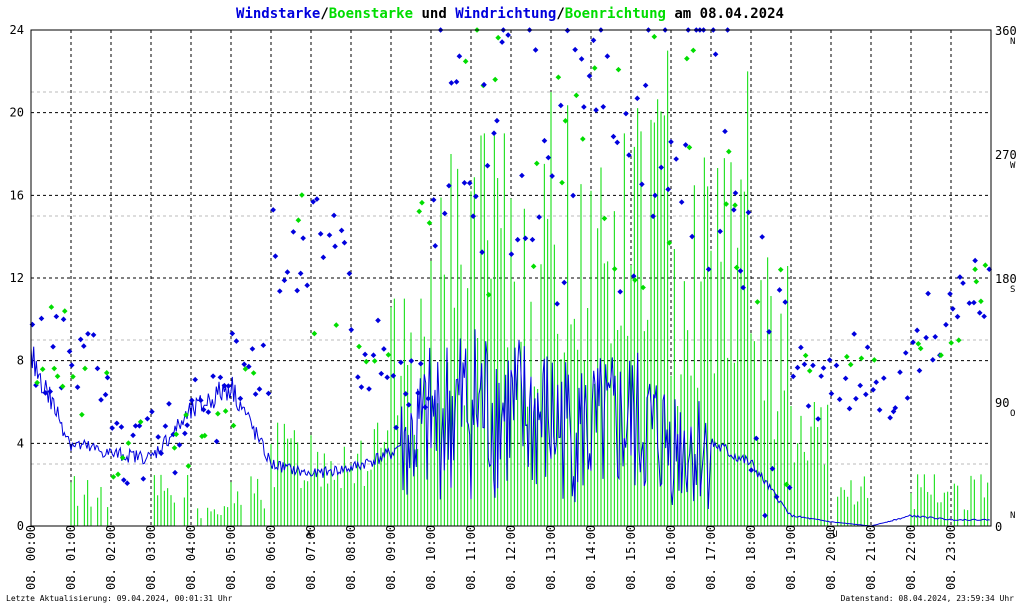 Image resolution: width=1020 pixels, height=606 pixels. Describe the element at coordinates (871, 557) in the screenshot. I see `x-tick-label: 08. 21:00` at that location.